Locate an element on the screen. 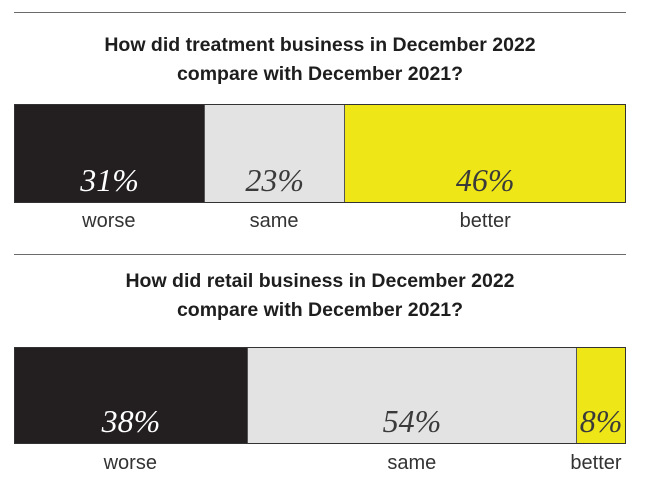 This screenshot has height=489, width=650. chart-1-segment-worse: 31% is located at coordinates (110, 153).